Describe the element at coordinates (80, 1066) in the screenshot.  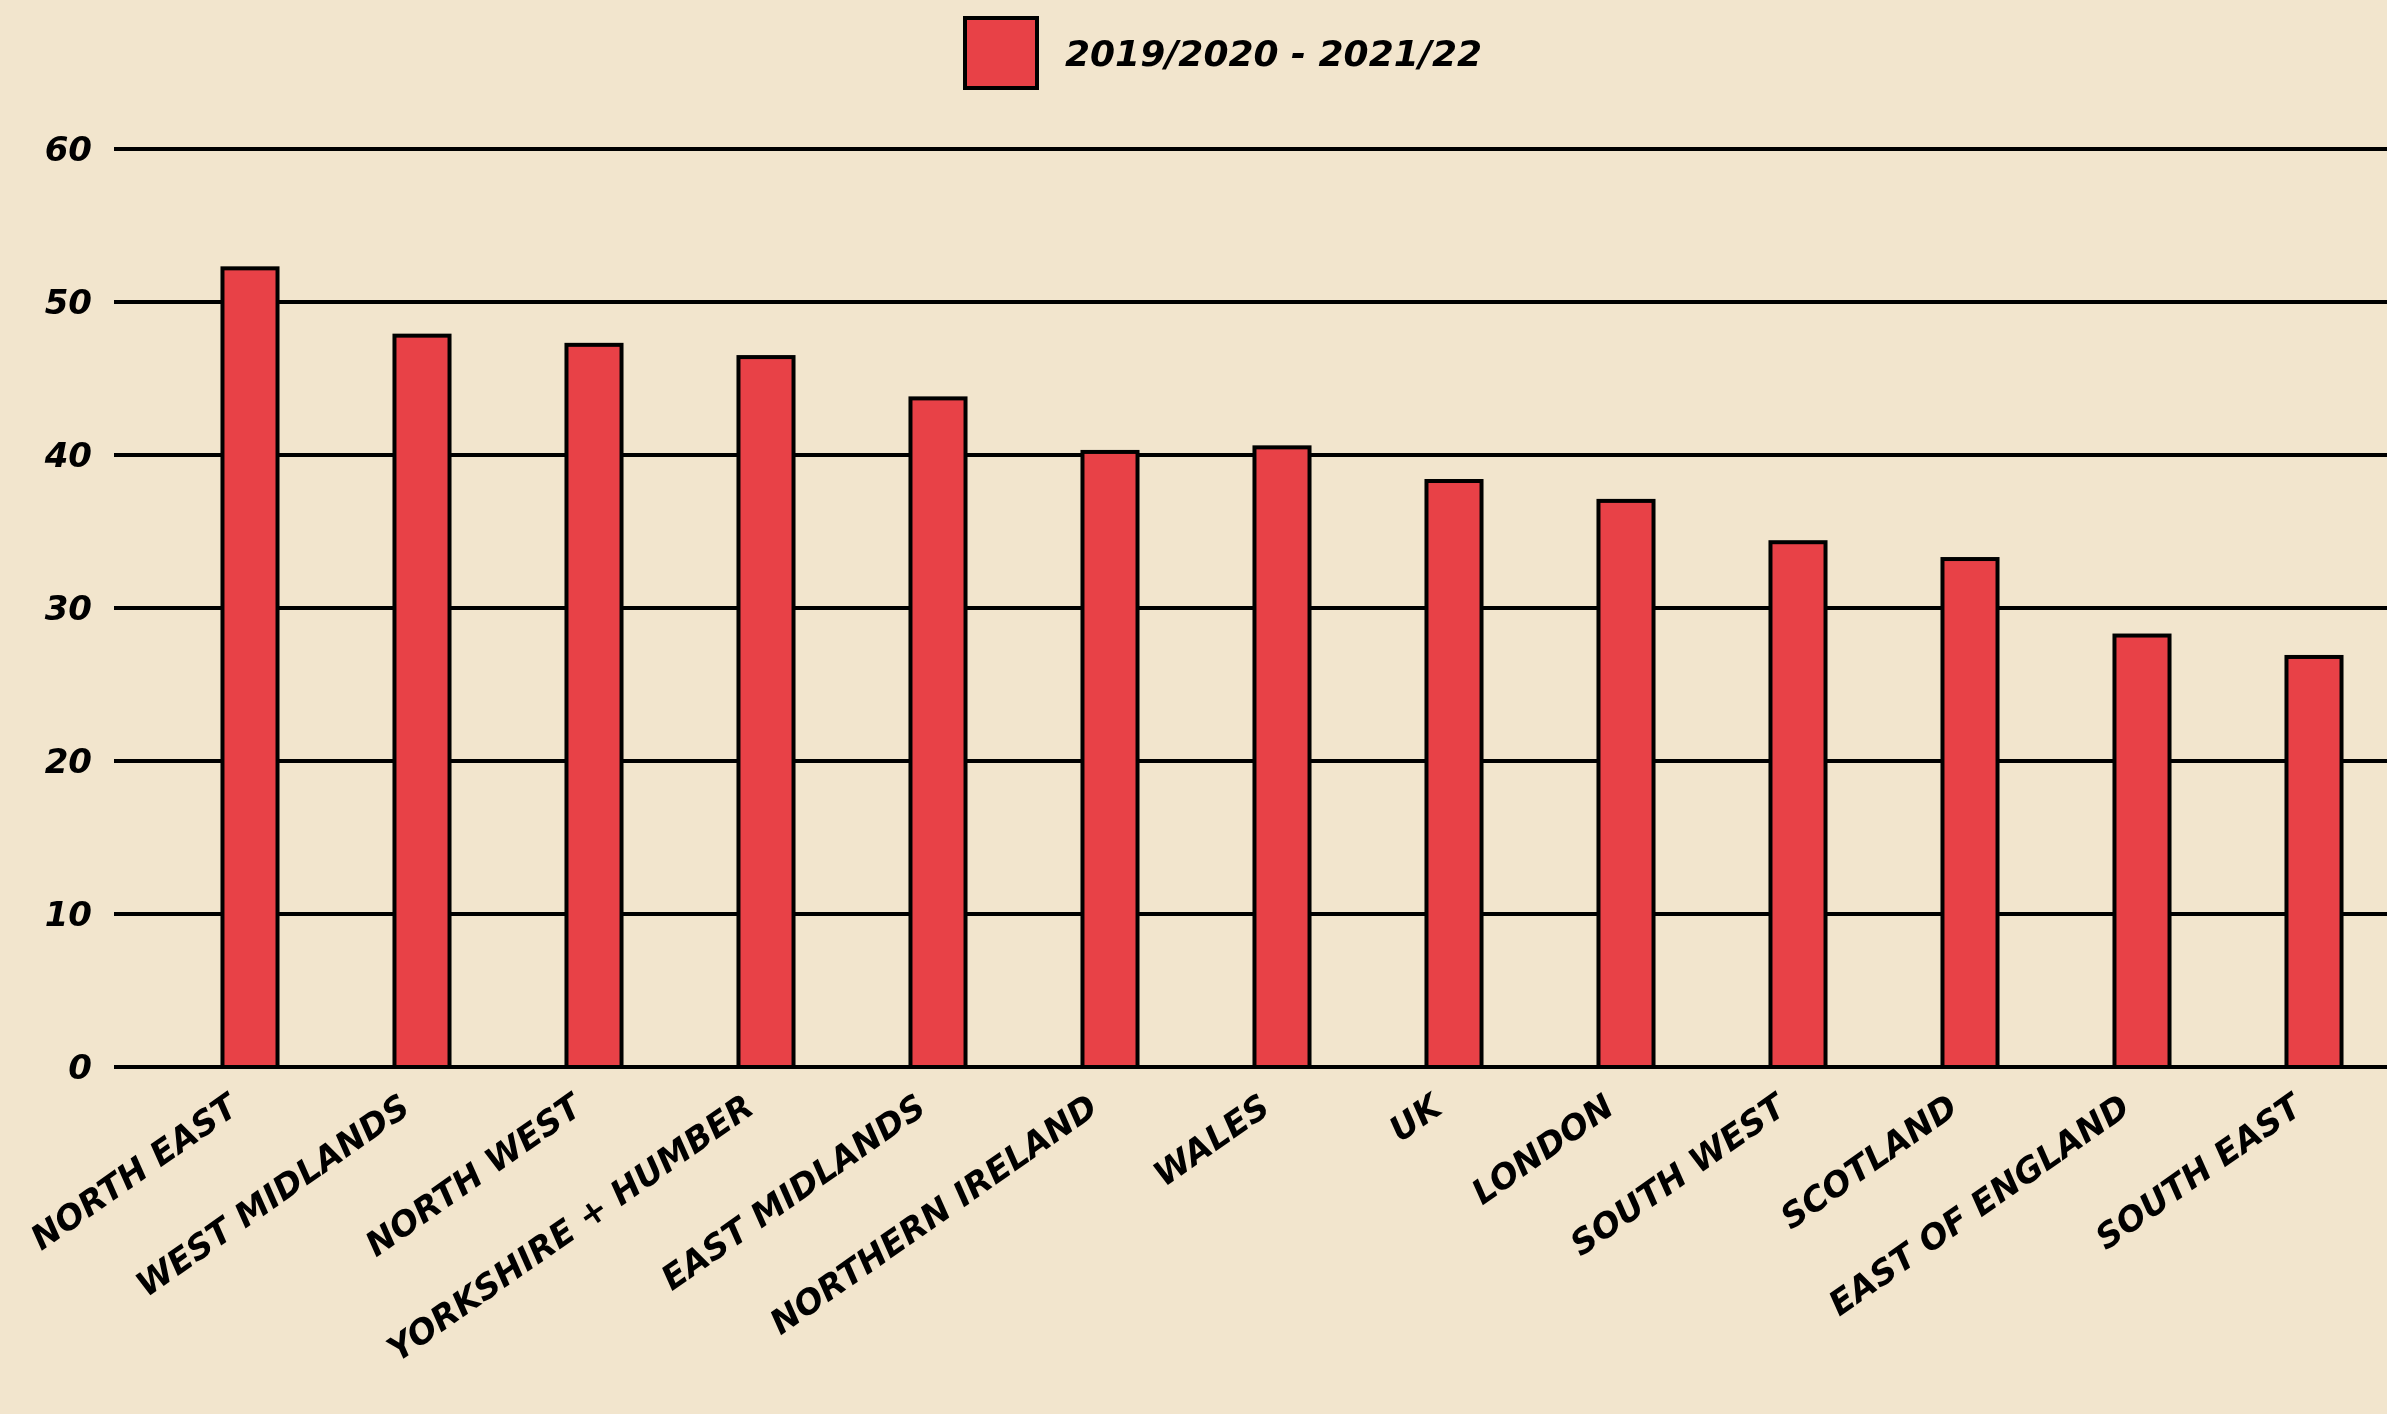
I see `y-tick-label: 0` at that location.